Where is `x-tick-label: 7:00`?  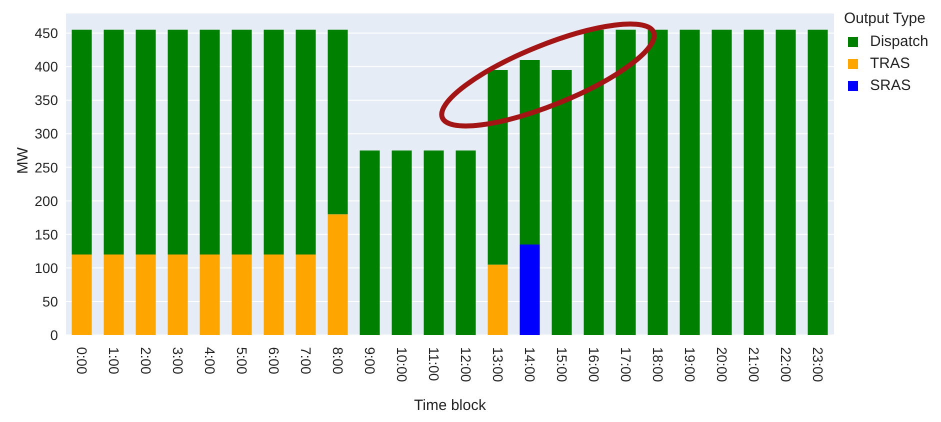 x-tick-label: 7:00 is located at coordinates (306, 360).